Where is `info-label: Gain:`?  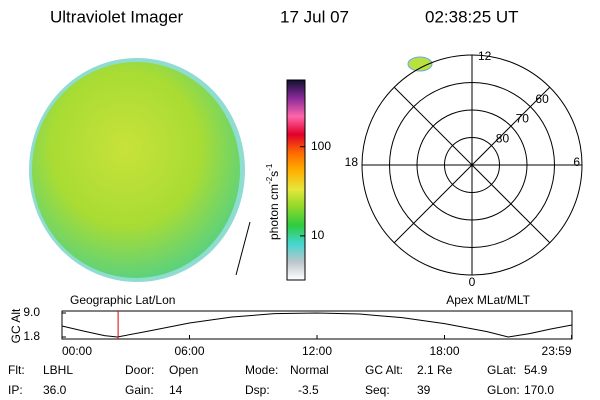 info-label: Gain: is located at coordinates (139, 390).